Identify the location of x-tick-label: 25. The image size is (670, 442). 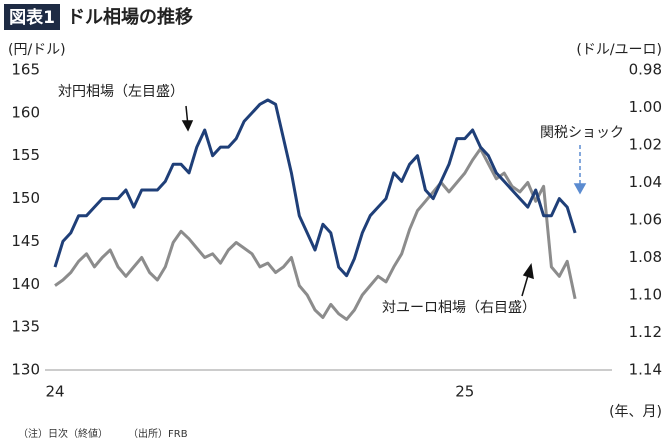
(464, 392).